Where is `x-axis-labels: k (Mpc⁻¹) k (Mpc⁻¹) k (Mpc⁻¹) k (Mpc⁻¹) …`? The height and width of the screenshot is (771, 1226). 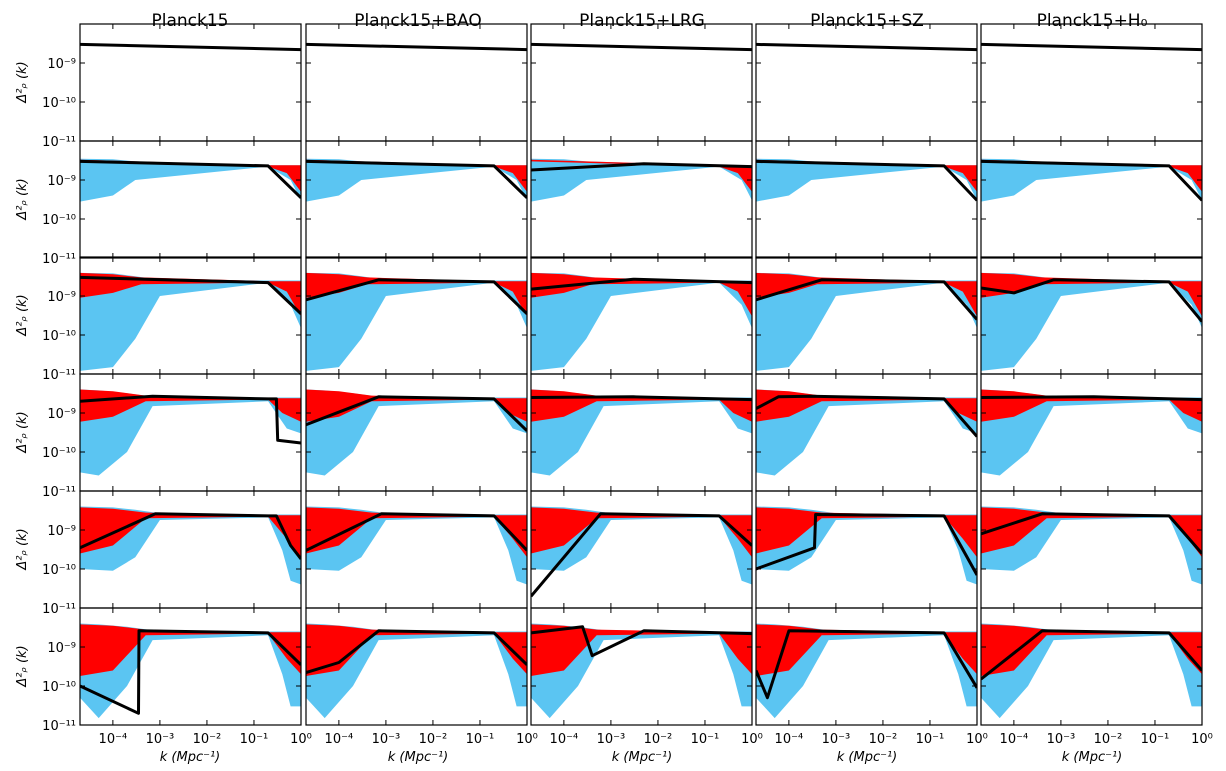
x-axis-labels: k (Mpc⁻¹) k (Mpc⁻¹) k (Mpc⁻¹) k (Mpc⁻¹) … is located at coordinates (641, 757).